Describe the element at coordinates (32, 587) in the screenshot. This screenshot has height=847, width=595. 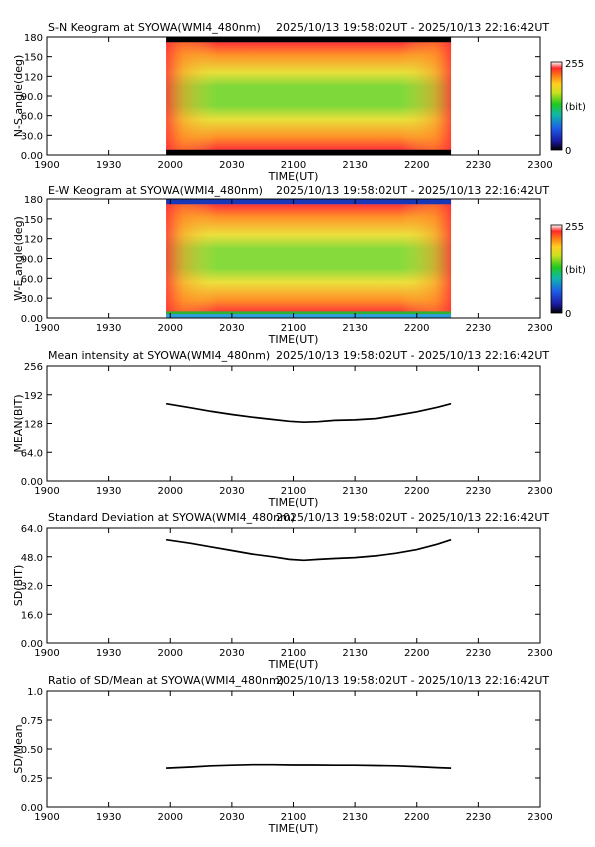
I see `y-tick-label: 32.0` at that location.